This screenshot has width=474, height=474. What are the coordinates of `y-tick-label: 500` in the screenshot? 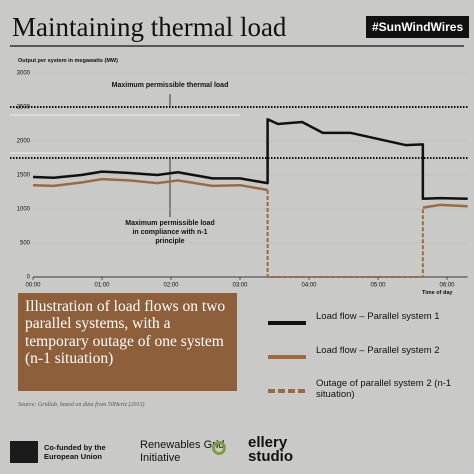 It's located at (25, 244).